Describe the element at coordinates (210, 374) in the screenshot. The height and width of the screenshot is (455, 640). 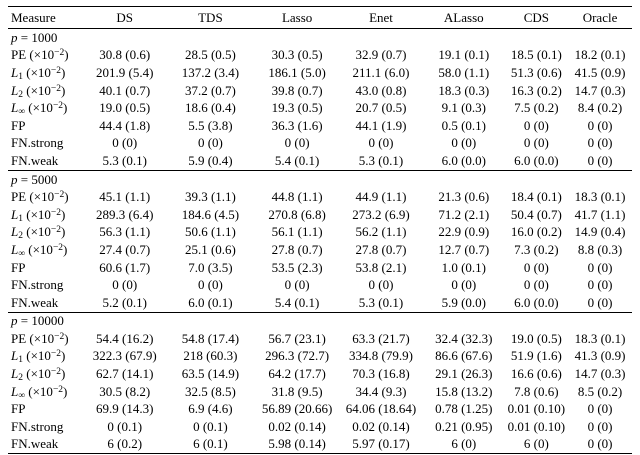
I see `value-cell: 63.5 (14.9)` at that location.